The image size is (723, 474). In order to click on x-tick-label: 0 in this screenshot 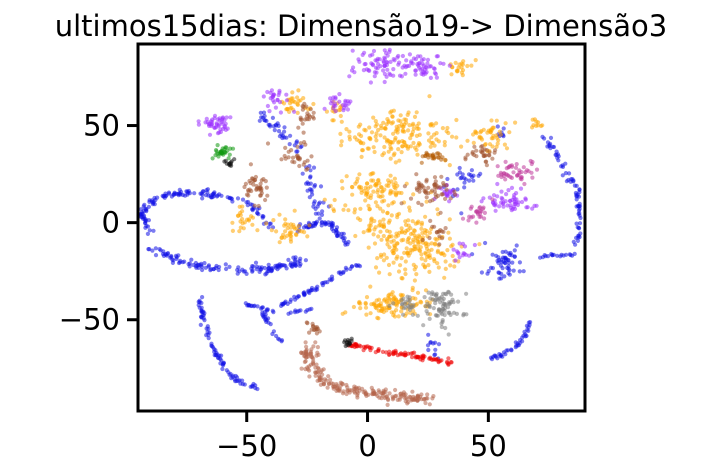, I will do `click(367, 446)`.